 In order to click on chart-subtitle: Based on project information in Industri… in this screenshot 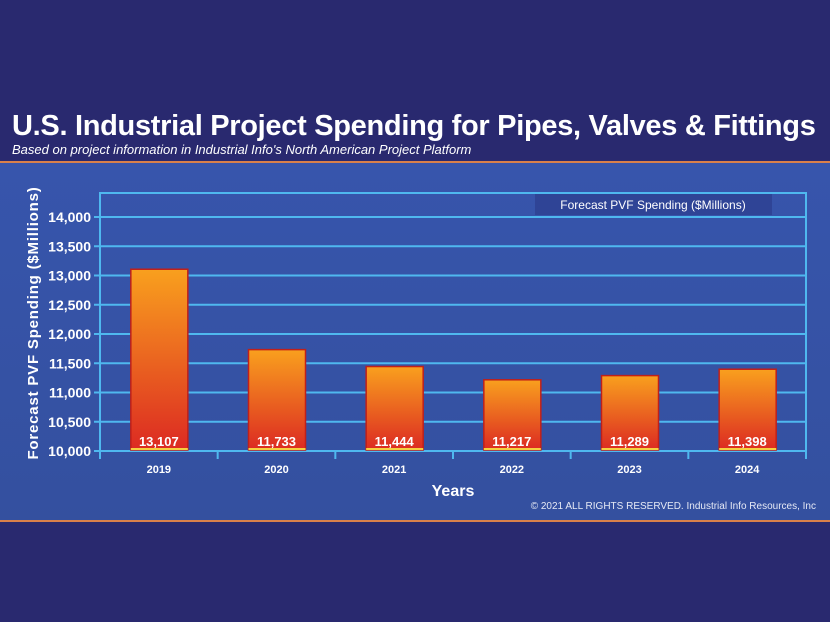, I will do `click(242, 149)`.